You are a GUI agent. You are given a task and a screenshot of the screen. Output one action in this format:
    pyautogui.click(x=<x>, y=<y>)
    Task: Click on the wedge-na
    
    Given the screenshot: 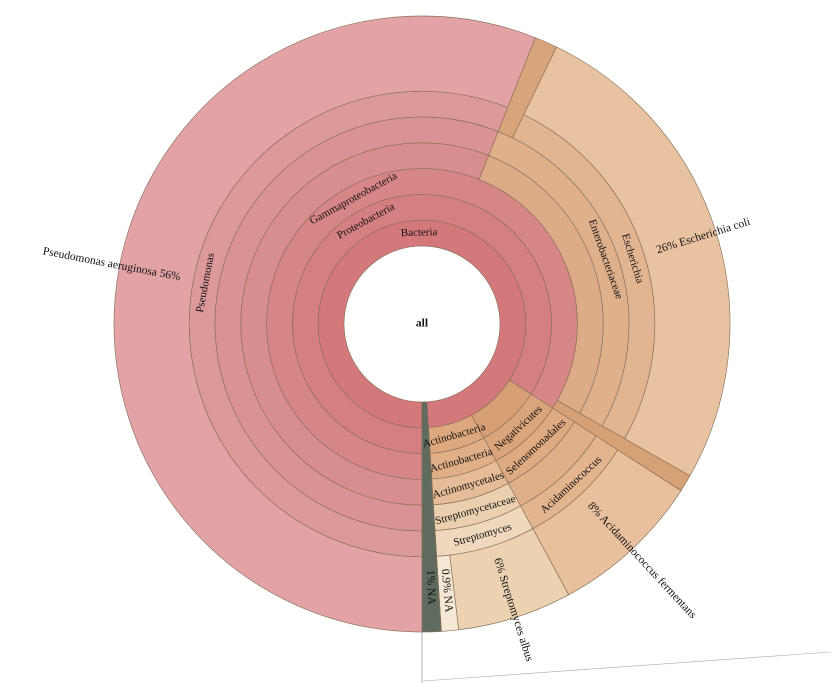 What is the action you would take?
    pyautogui.click(x=431, y=517)
    